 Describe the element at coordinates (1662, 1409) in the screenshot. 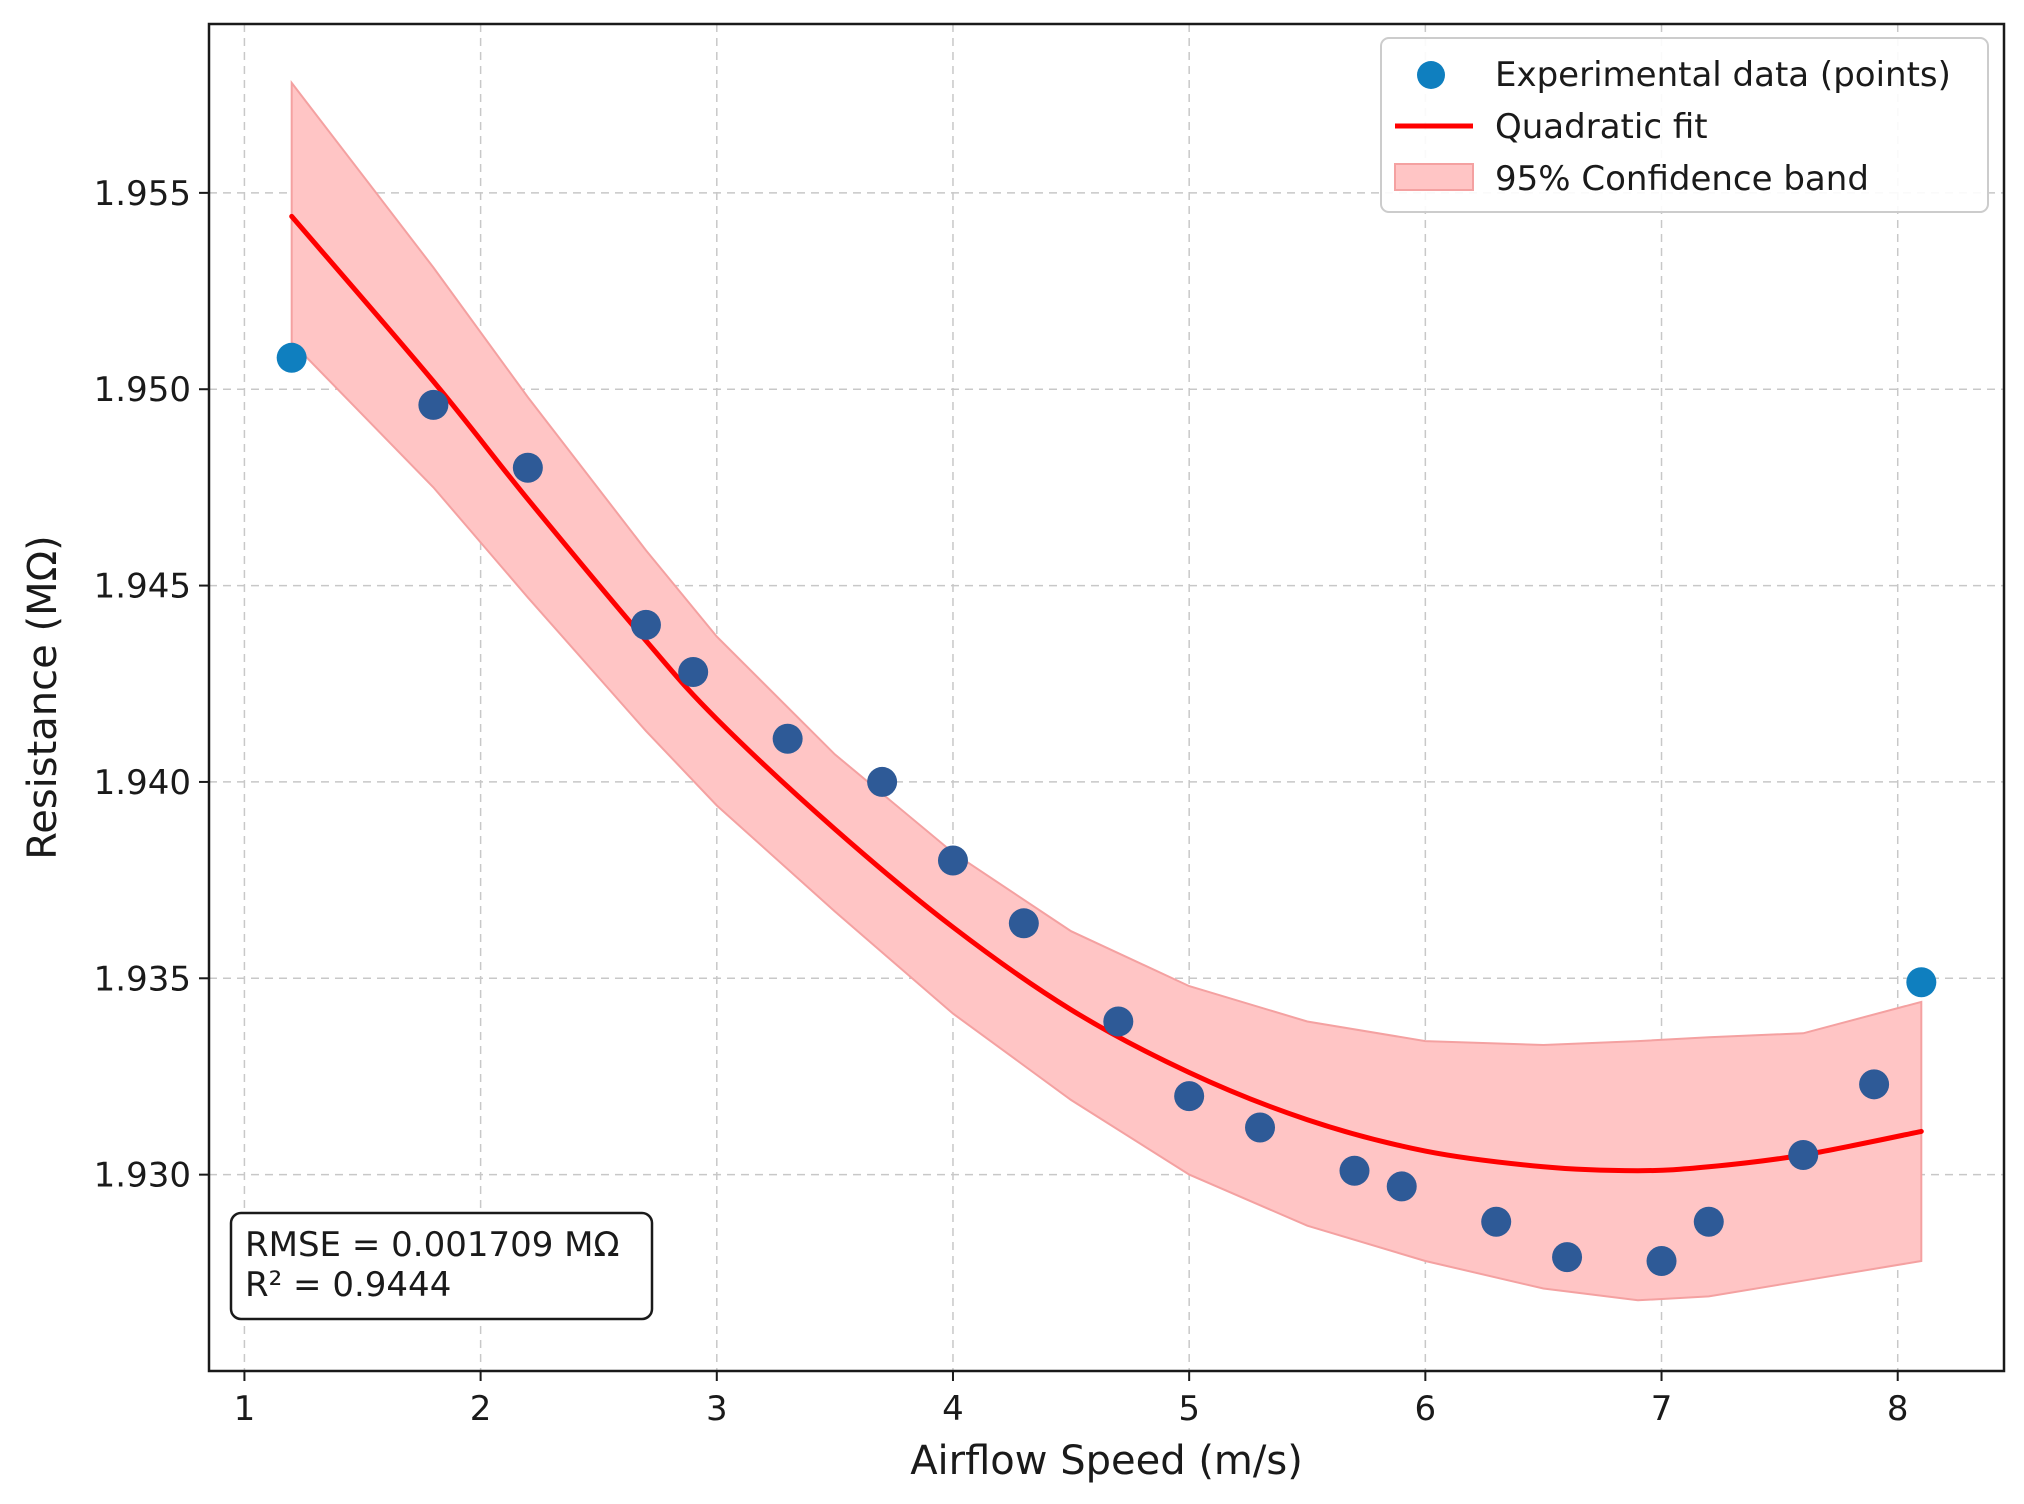

I see `x-tick-label-6: 7` at that location.